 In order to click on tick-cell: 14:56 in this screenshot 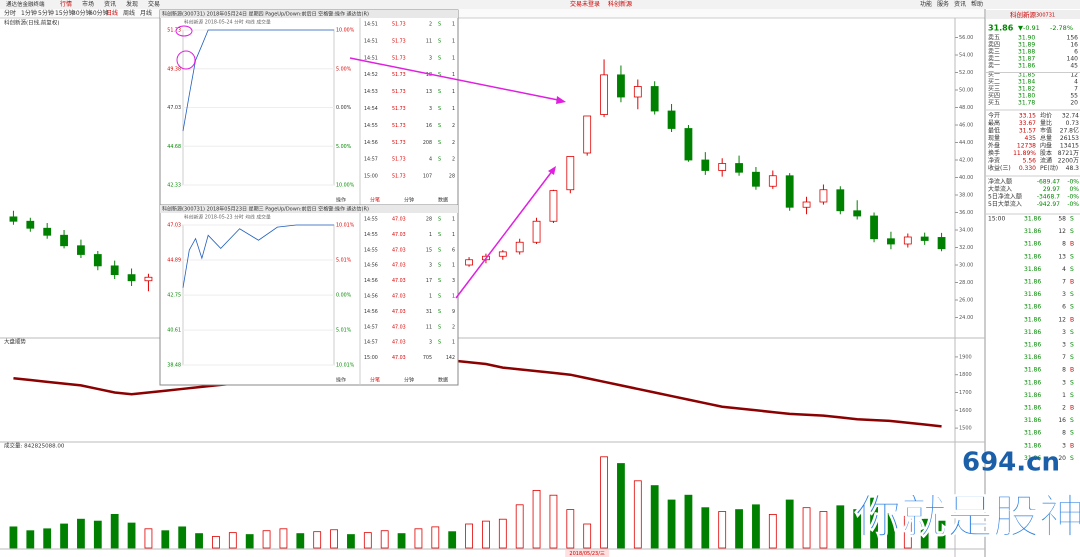, I will do `click(371, 266)`.